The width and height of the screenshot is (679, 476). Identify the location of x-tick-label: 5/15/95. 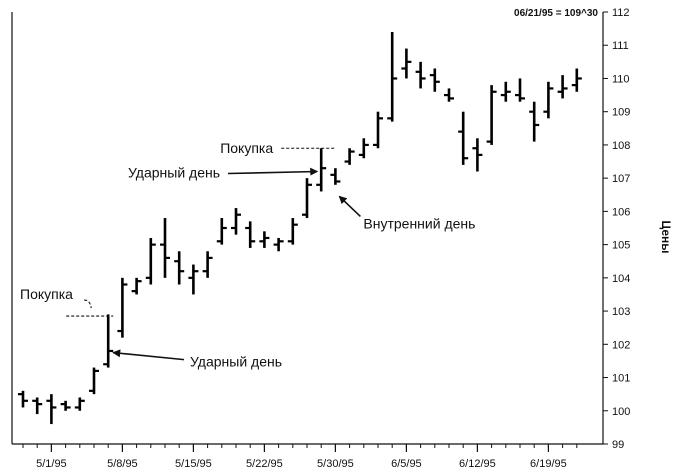
(193, 464).